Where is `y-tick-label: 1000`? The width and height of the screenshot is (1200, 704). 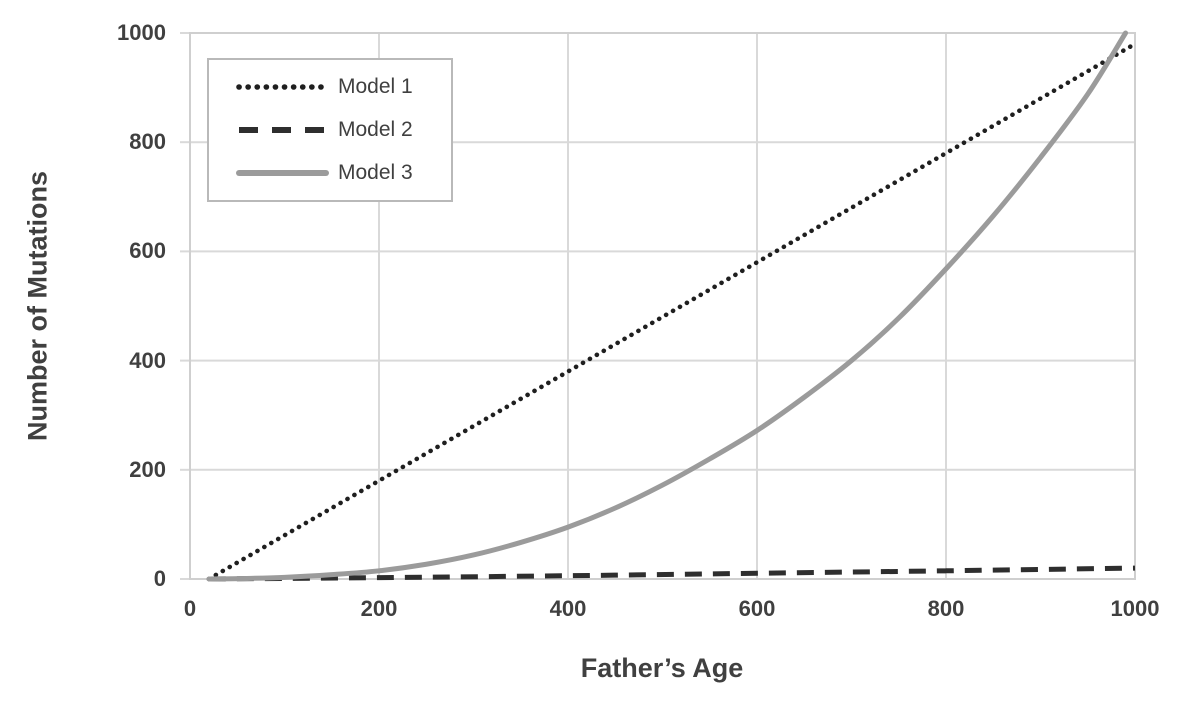 y-tick-label: 1000 is located at coordinates (141, 32).